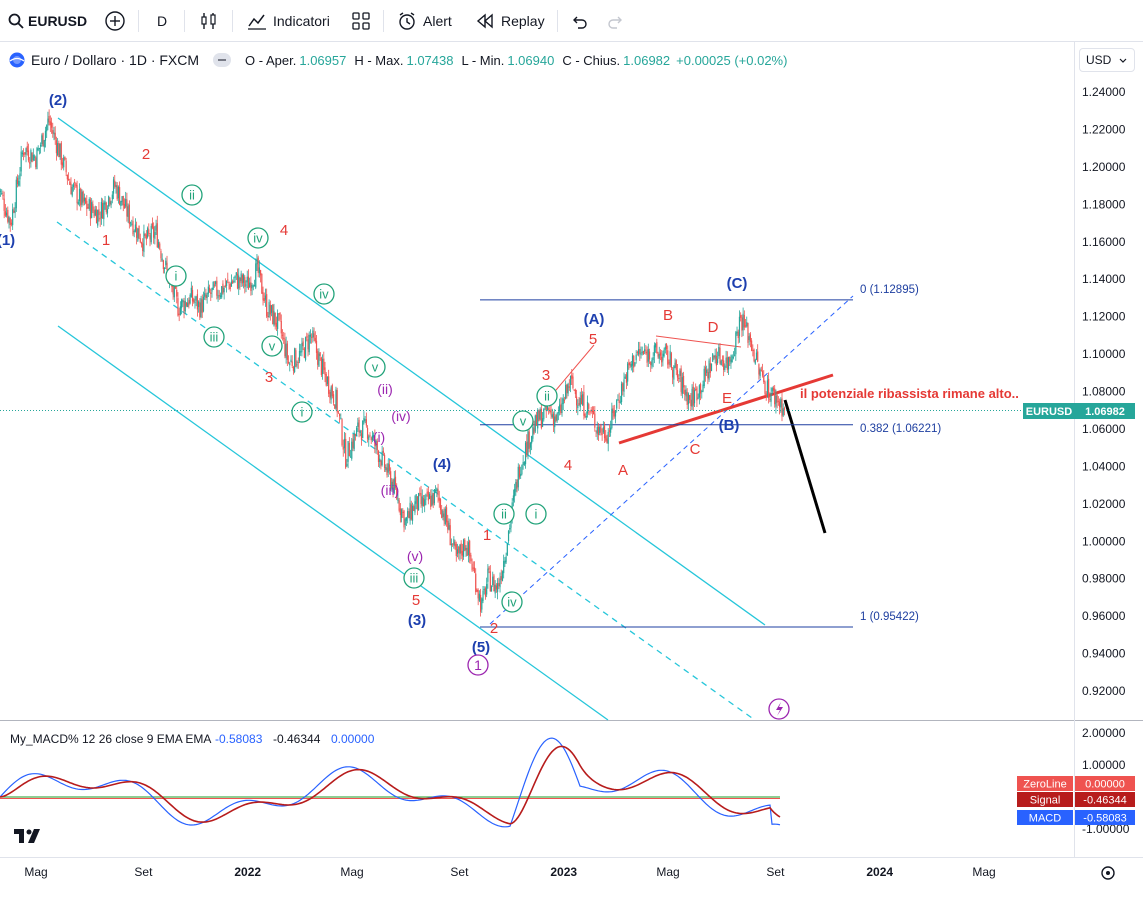 The image size is (1143, 898). What do you see at coordinates (375, 367) in the screenshot?
I see `wave-label-green: v` at bounding box center [375, 367].